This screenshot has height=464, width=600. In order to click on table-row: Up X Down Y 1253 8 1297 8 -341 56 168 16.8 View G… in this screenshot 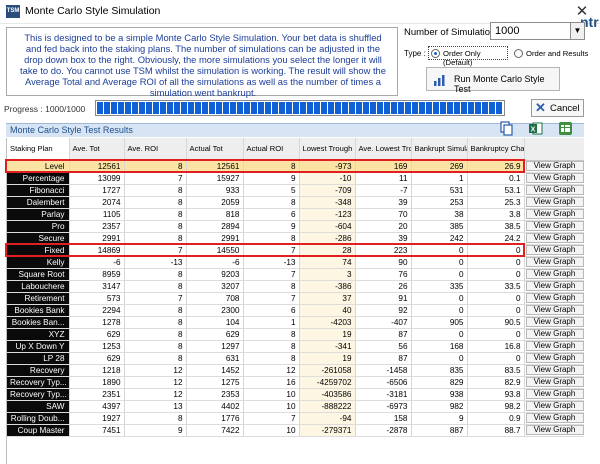, I will do `click(295, 346)`.